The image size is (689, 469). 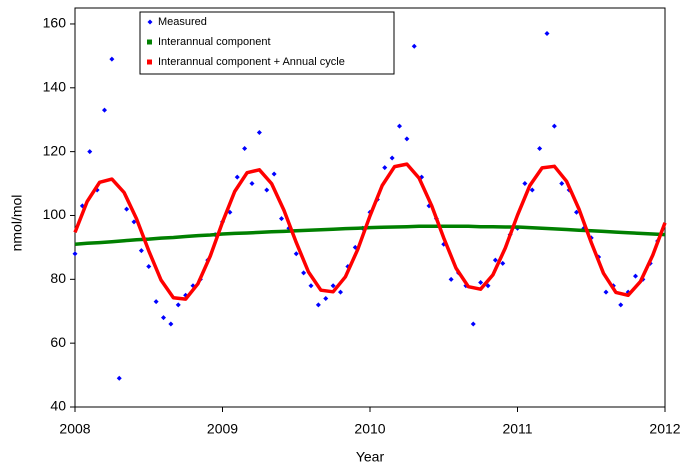 What do you see at coordinates (251, 62) in the screenshot?
I see `legend-label: Interannual component + Annual cycle` at bounding box center [251, 62].